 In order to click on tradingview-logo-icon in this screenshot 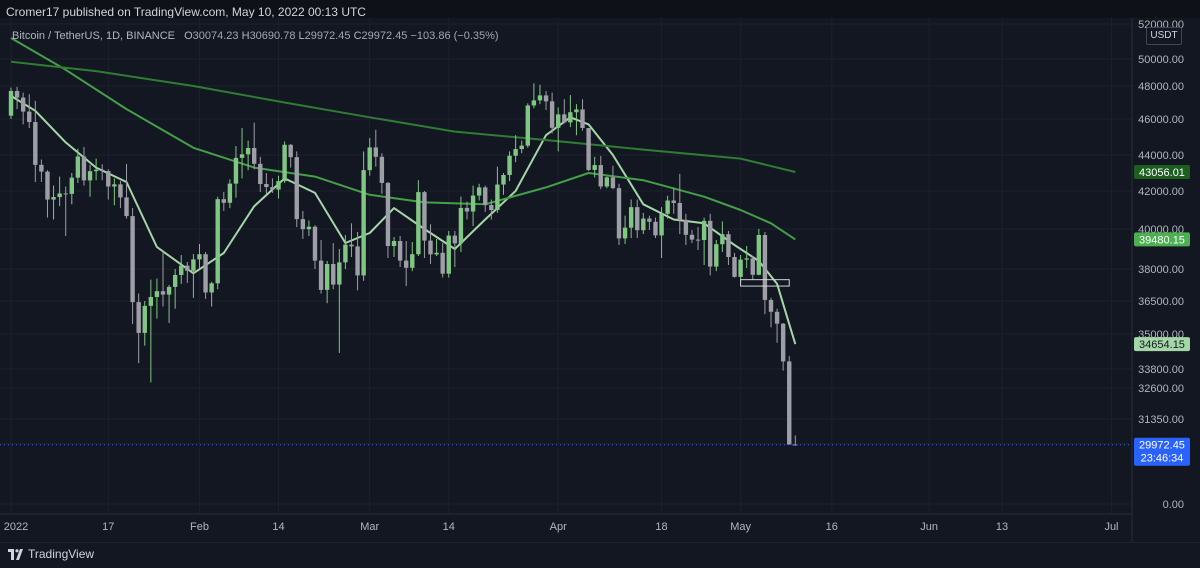, I will do `click(16, 554)`.